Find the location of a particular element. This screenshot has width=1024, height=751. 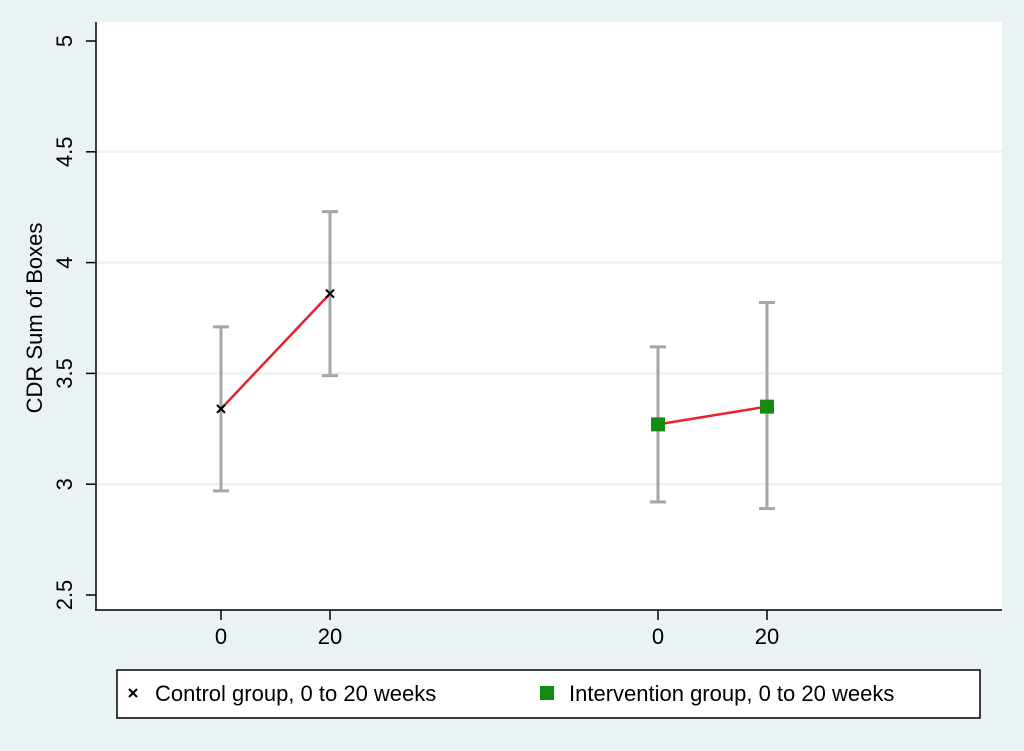

series-control is located at coordinates (275, 351).